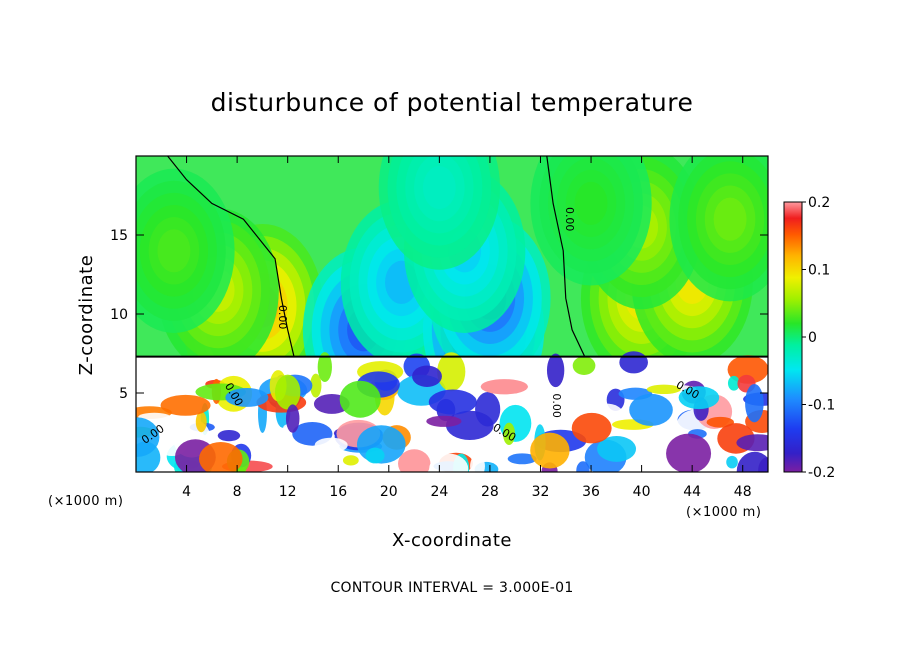 The width and height of the screenshot is (904, 654). What do you see at coordinates (119, 236) in the screenshot?
I see `y-tick-label: 15` at bounding box center [119, 236].